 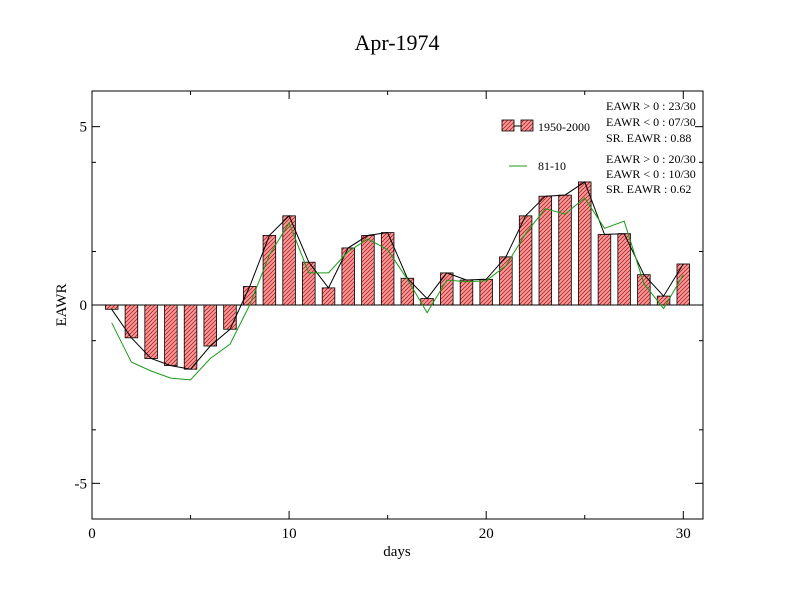 I want to click on stat-sr-1950-2000: SR. EAWR : 0.88, so click(x=648, y=138).